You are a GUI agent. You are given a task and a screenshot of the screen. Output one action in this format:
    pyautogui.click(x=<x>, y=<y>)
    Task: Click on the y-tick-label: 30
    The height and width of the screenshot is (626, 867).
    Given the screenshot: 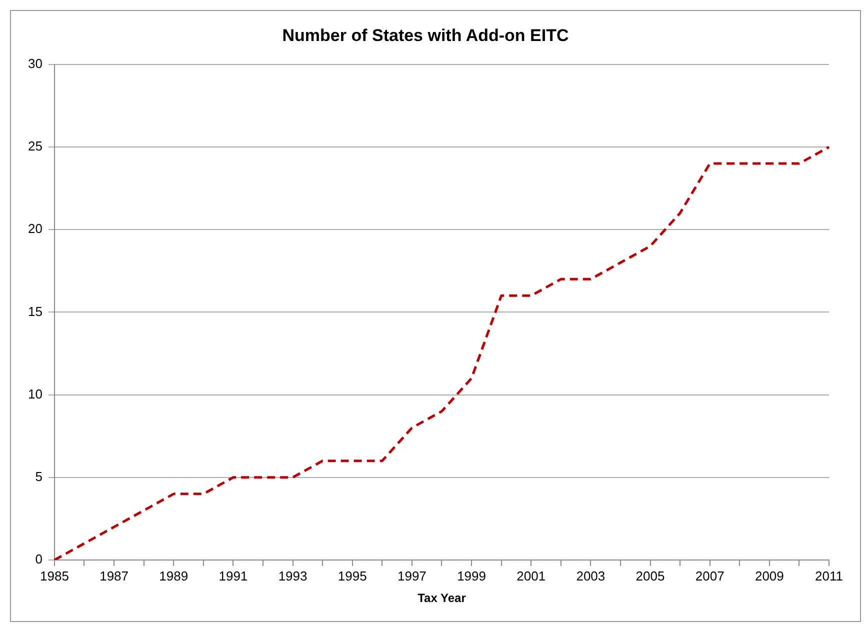 What is the action you would take?
    pyautogui.click(x=35, y=63)
    